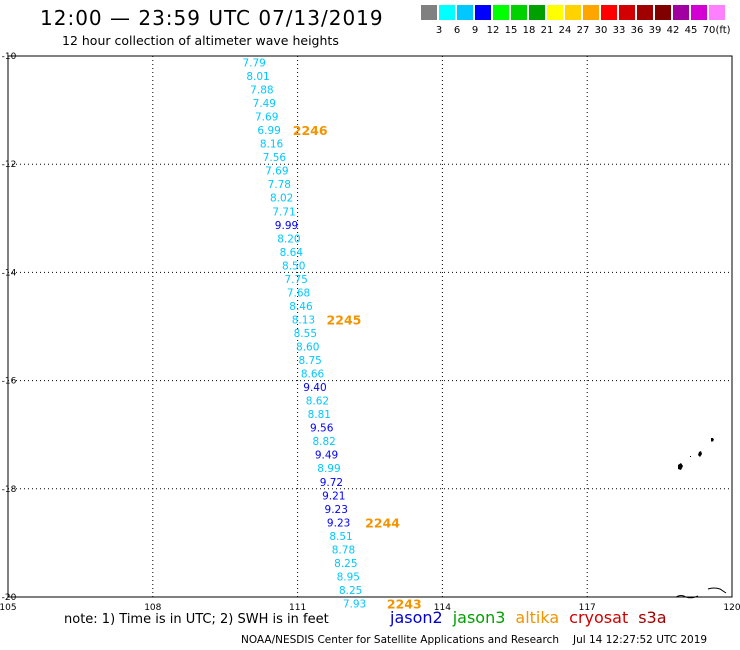 This screenshot has width=740, height=650. What do you see at coordinates (9, 57) in the screenshot?
I see `lat-tick-label: -10` at bounding box center [9, 57].